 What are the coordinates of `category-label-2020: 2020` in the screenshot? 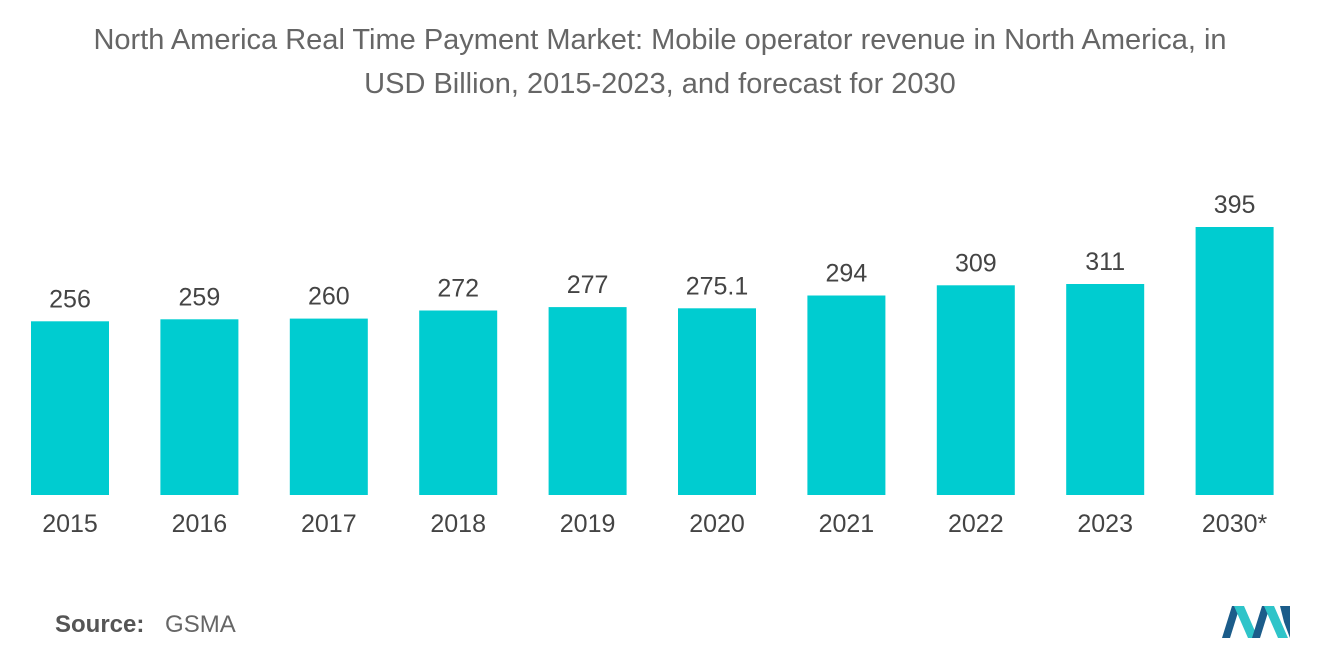 It's located at (717, 524).